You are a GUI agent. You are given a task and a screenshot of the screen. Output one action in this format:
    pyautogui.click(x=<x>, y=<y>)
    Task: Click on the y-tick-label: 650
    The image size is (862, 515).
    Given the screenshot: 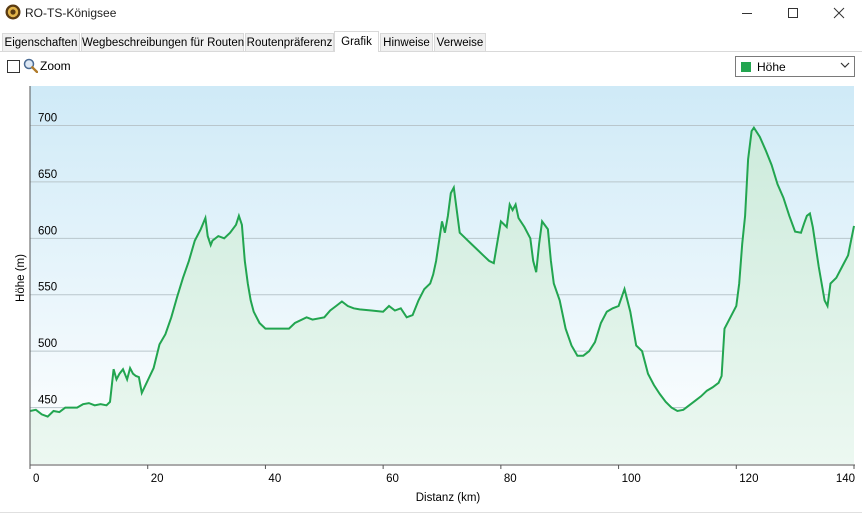 What is the action you would take?
    pyautogui.click(x=47, y=175)
    